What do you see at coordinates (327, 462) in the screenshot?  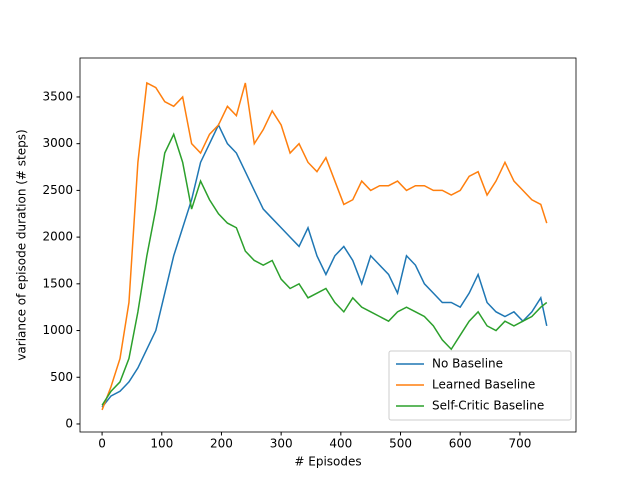 I see `x-axis-label: # Episodes` at bounding box center [327, 462].